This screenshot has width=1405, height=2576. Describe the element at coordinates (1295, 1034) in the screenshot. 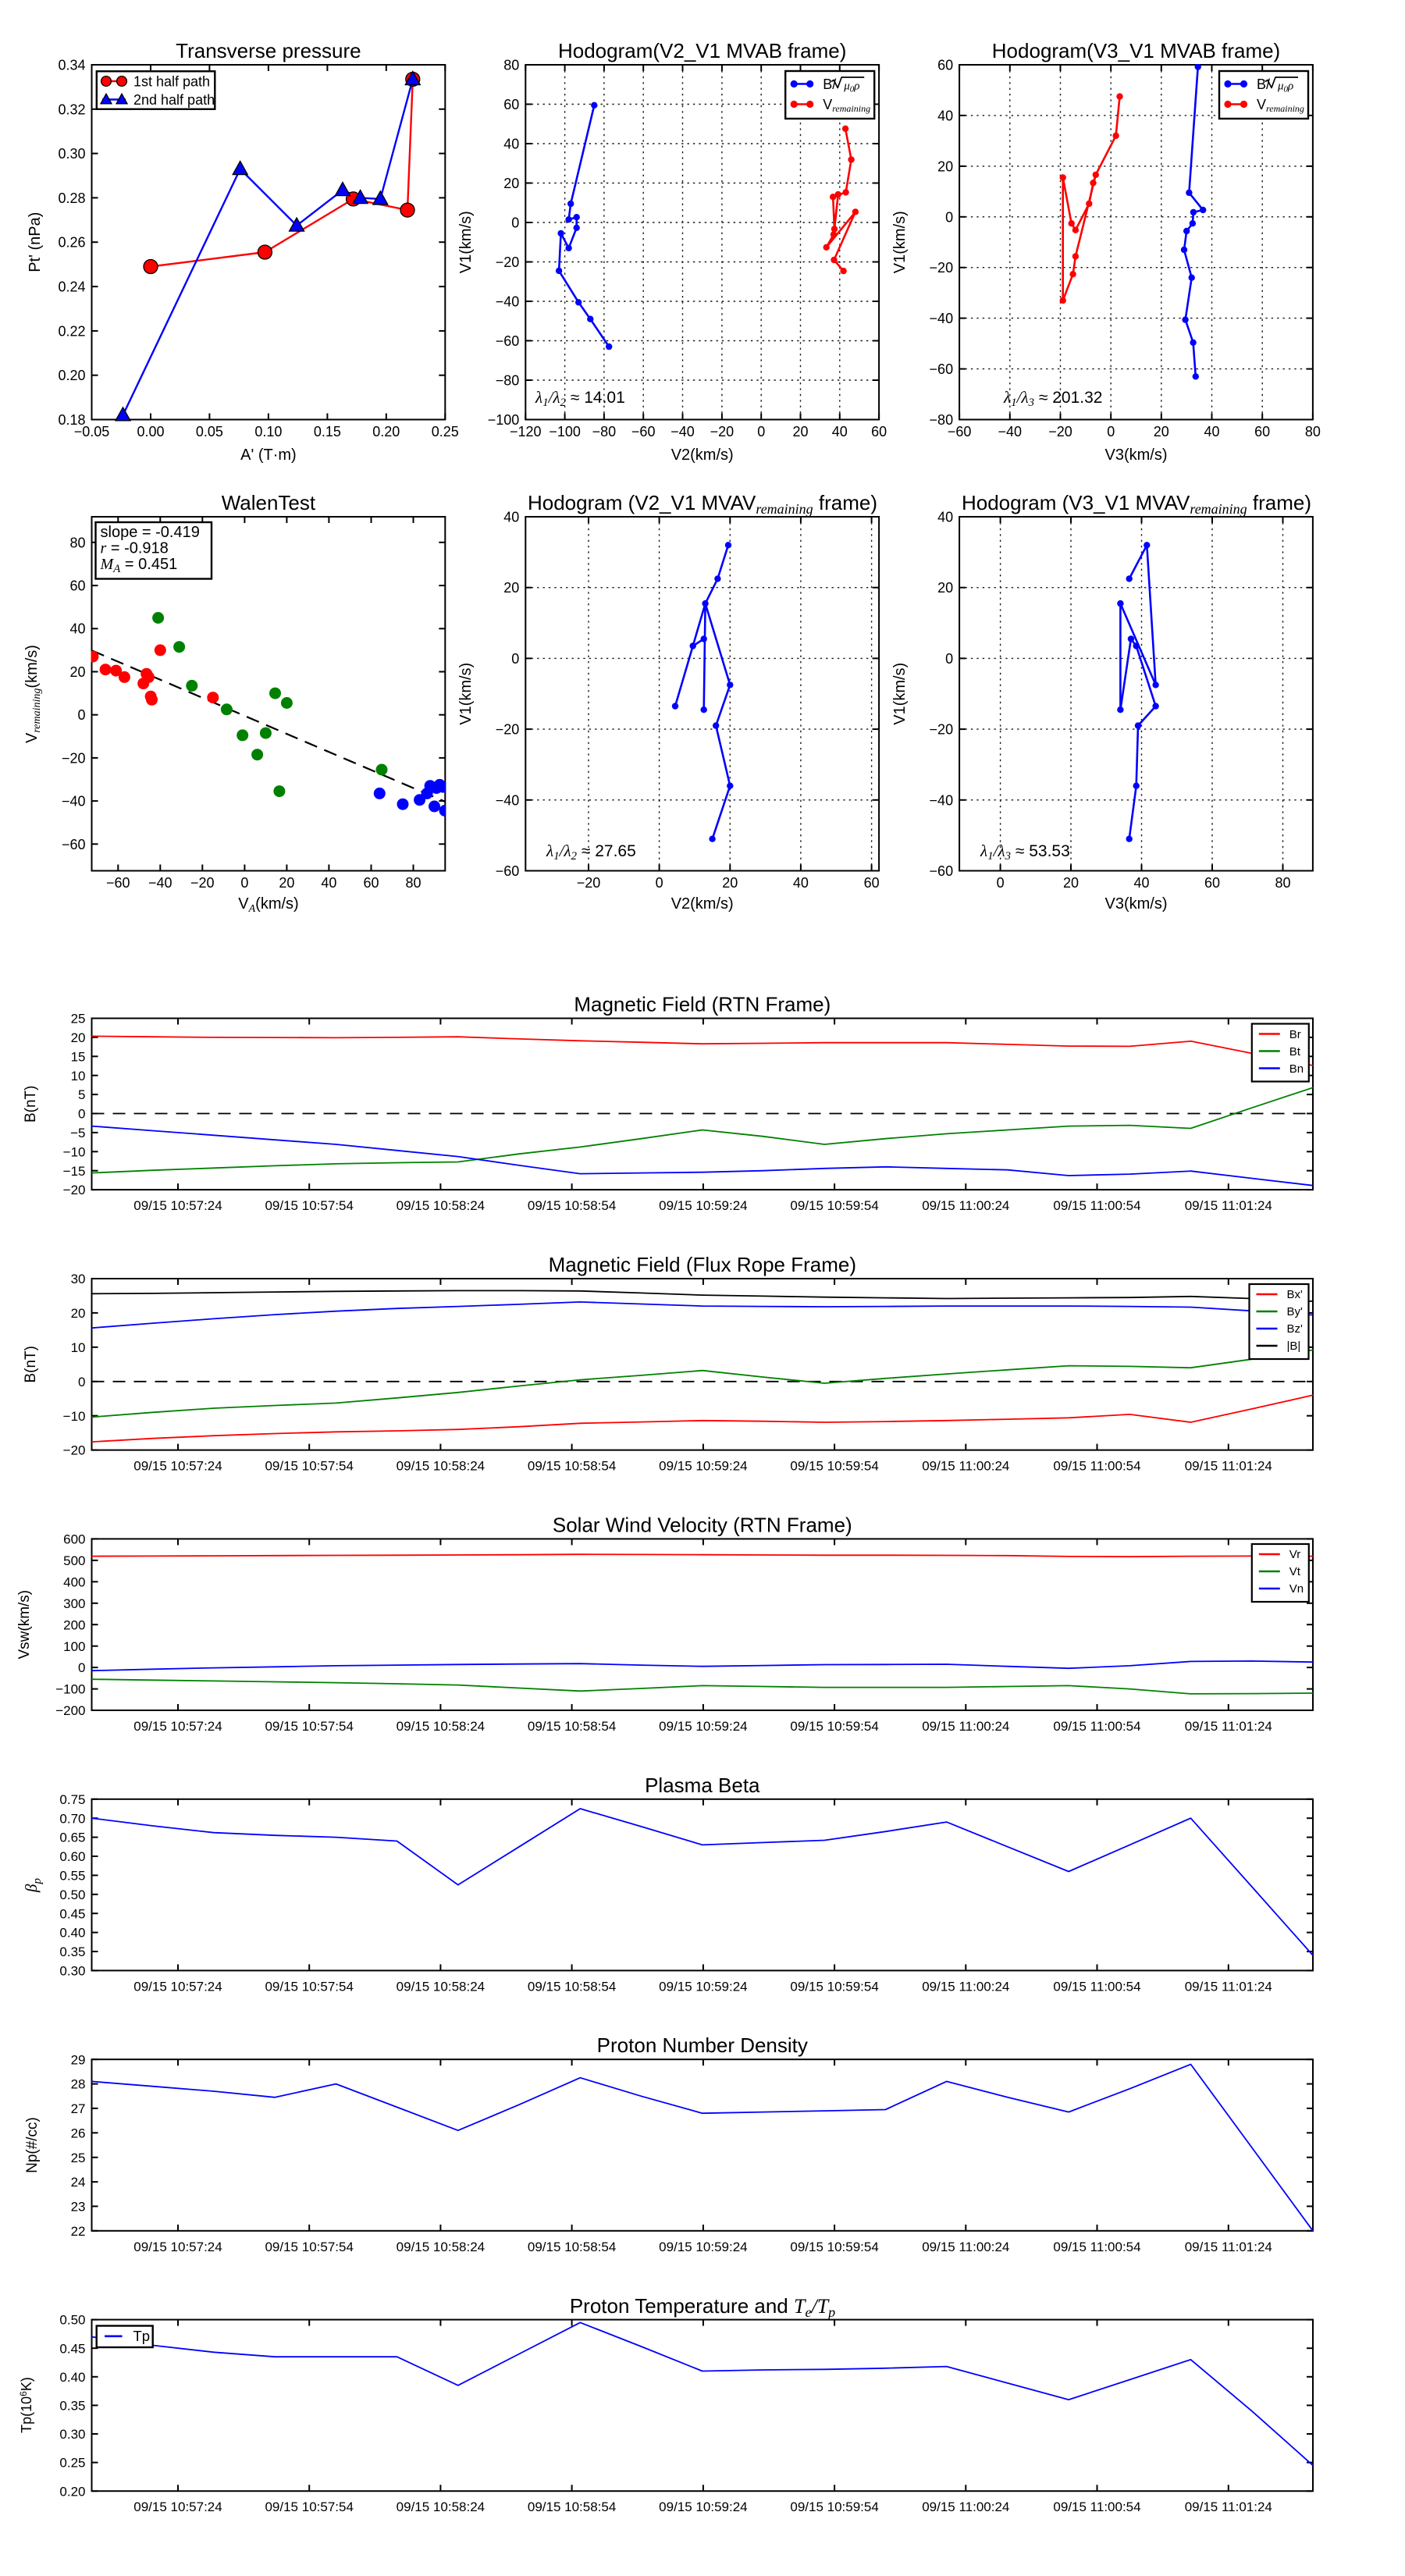

I see `svg-text: Br` at that location.